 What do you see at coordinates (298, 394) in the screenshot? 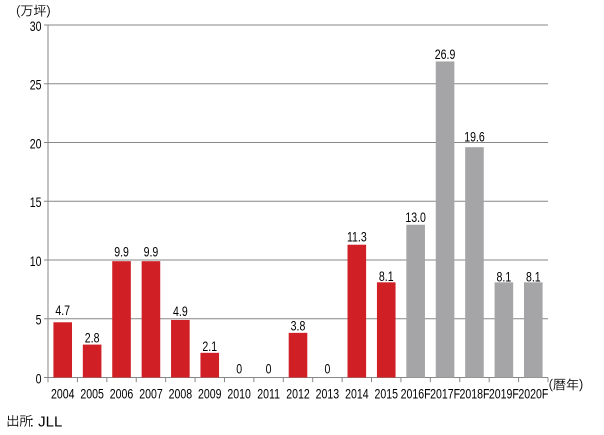
I see `svg-text: 2012` at bounding box center [298, 394].